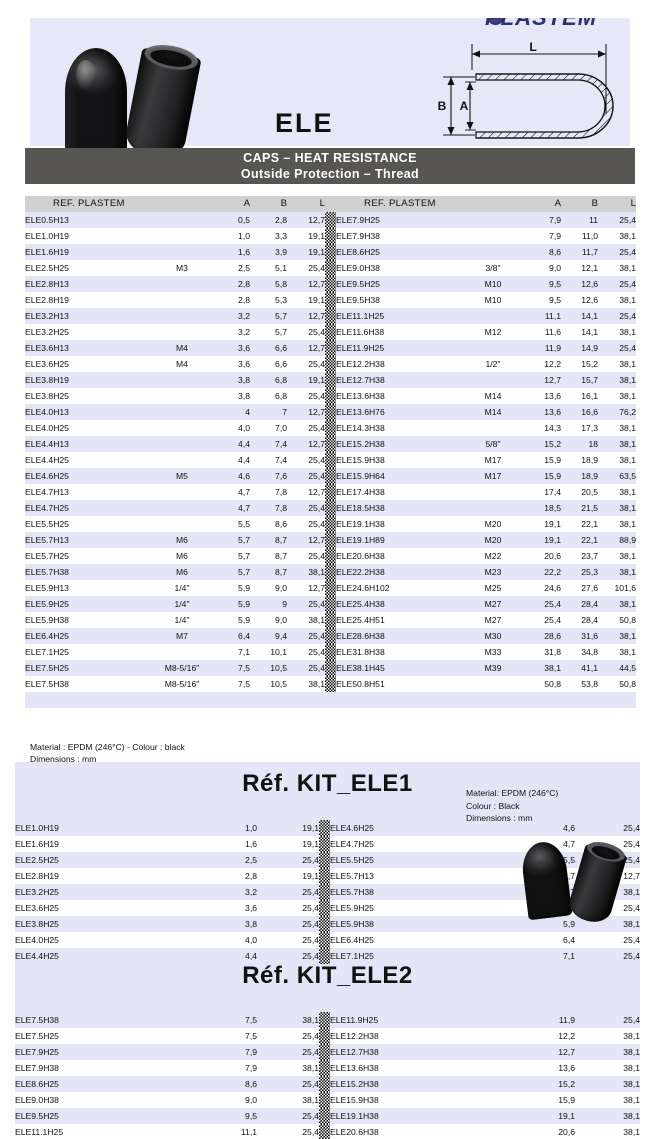  Describe the element at coordinates (542, 220) in the screenshot. I see `cell-a: 7,9` at that location.